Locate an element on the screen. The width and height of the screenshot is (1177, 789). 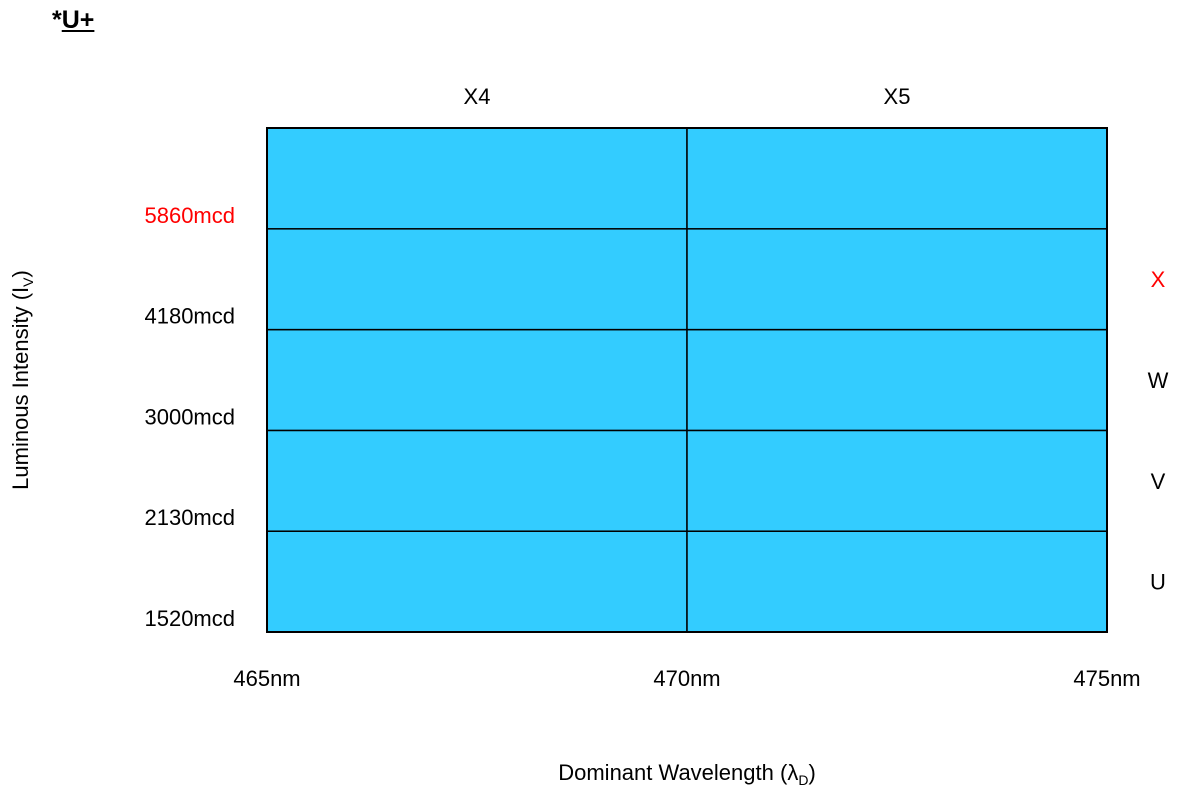
chart-title: *U+ is located at coordinates (73, 20).